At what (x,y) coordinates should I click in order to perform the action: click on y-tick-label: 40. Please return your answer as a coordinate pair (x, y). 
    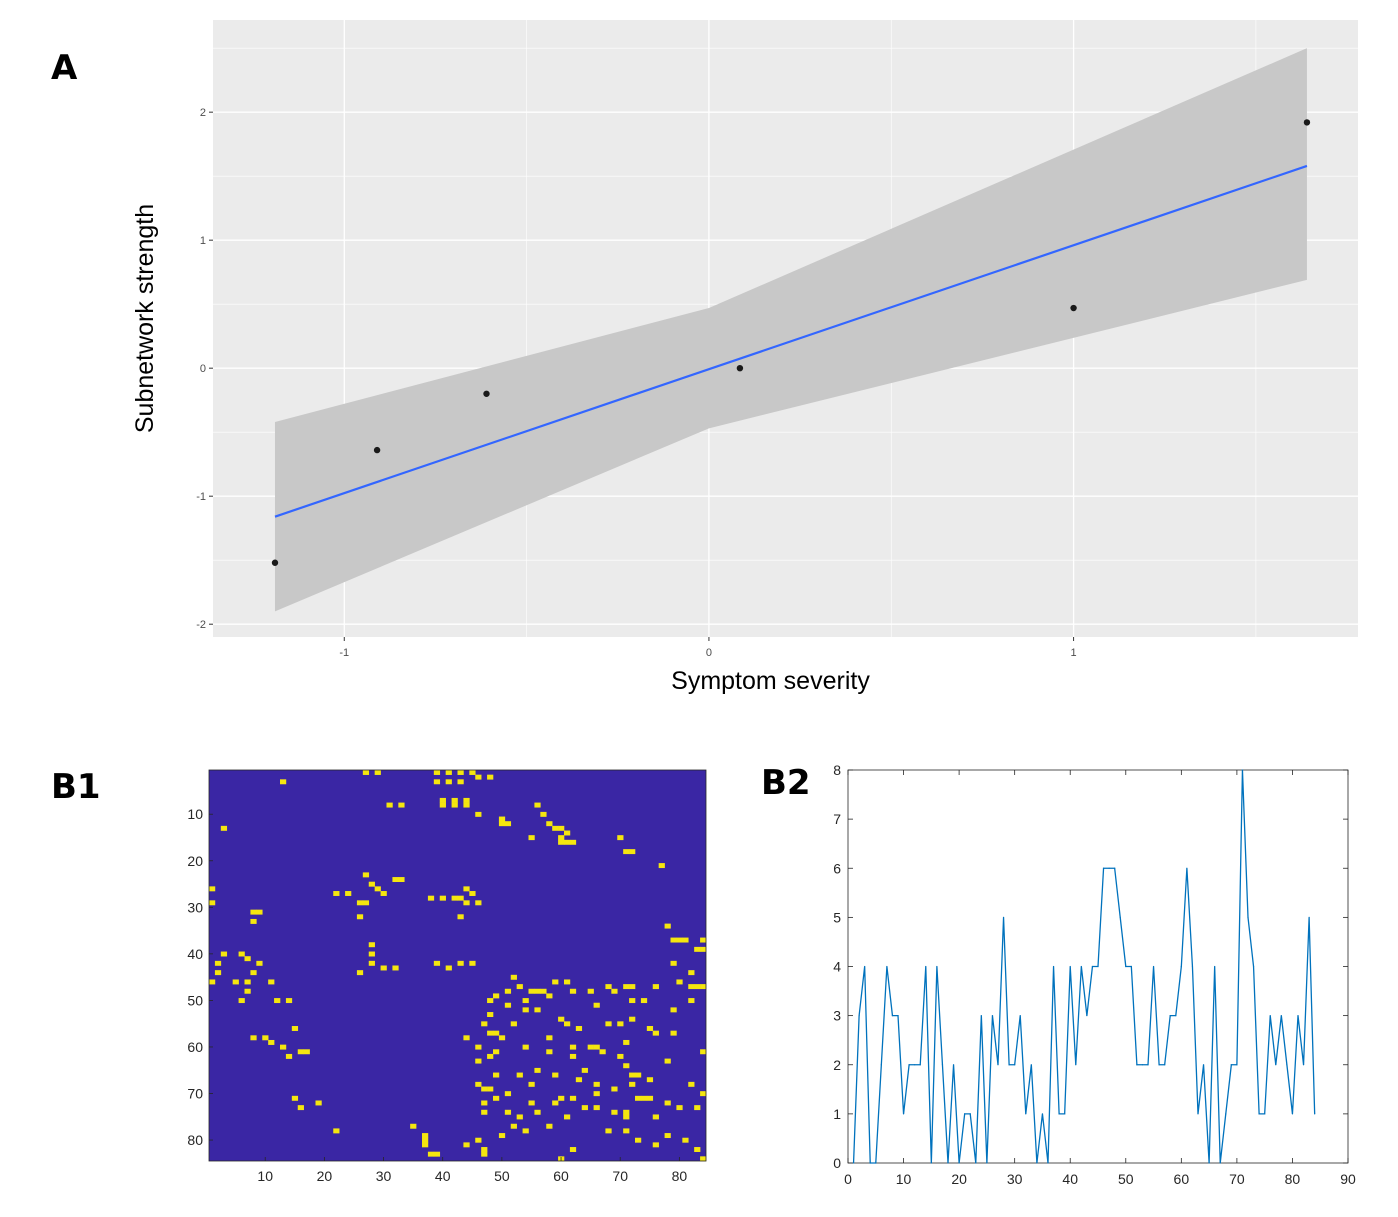
    Looking at the image, I should click on (195, 954).